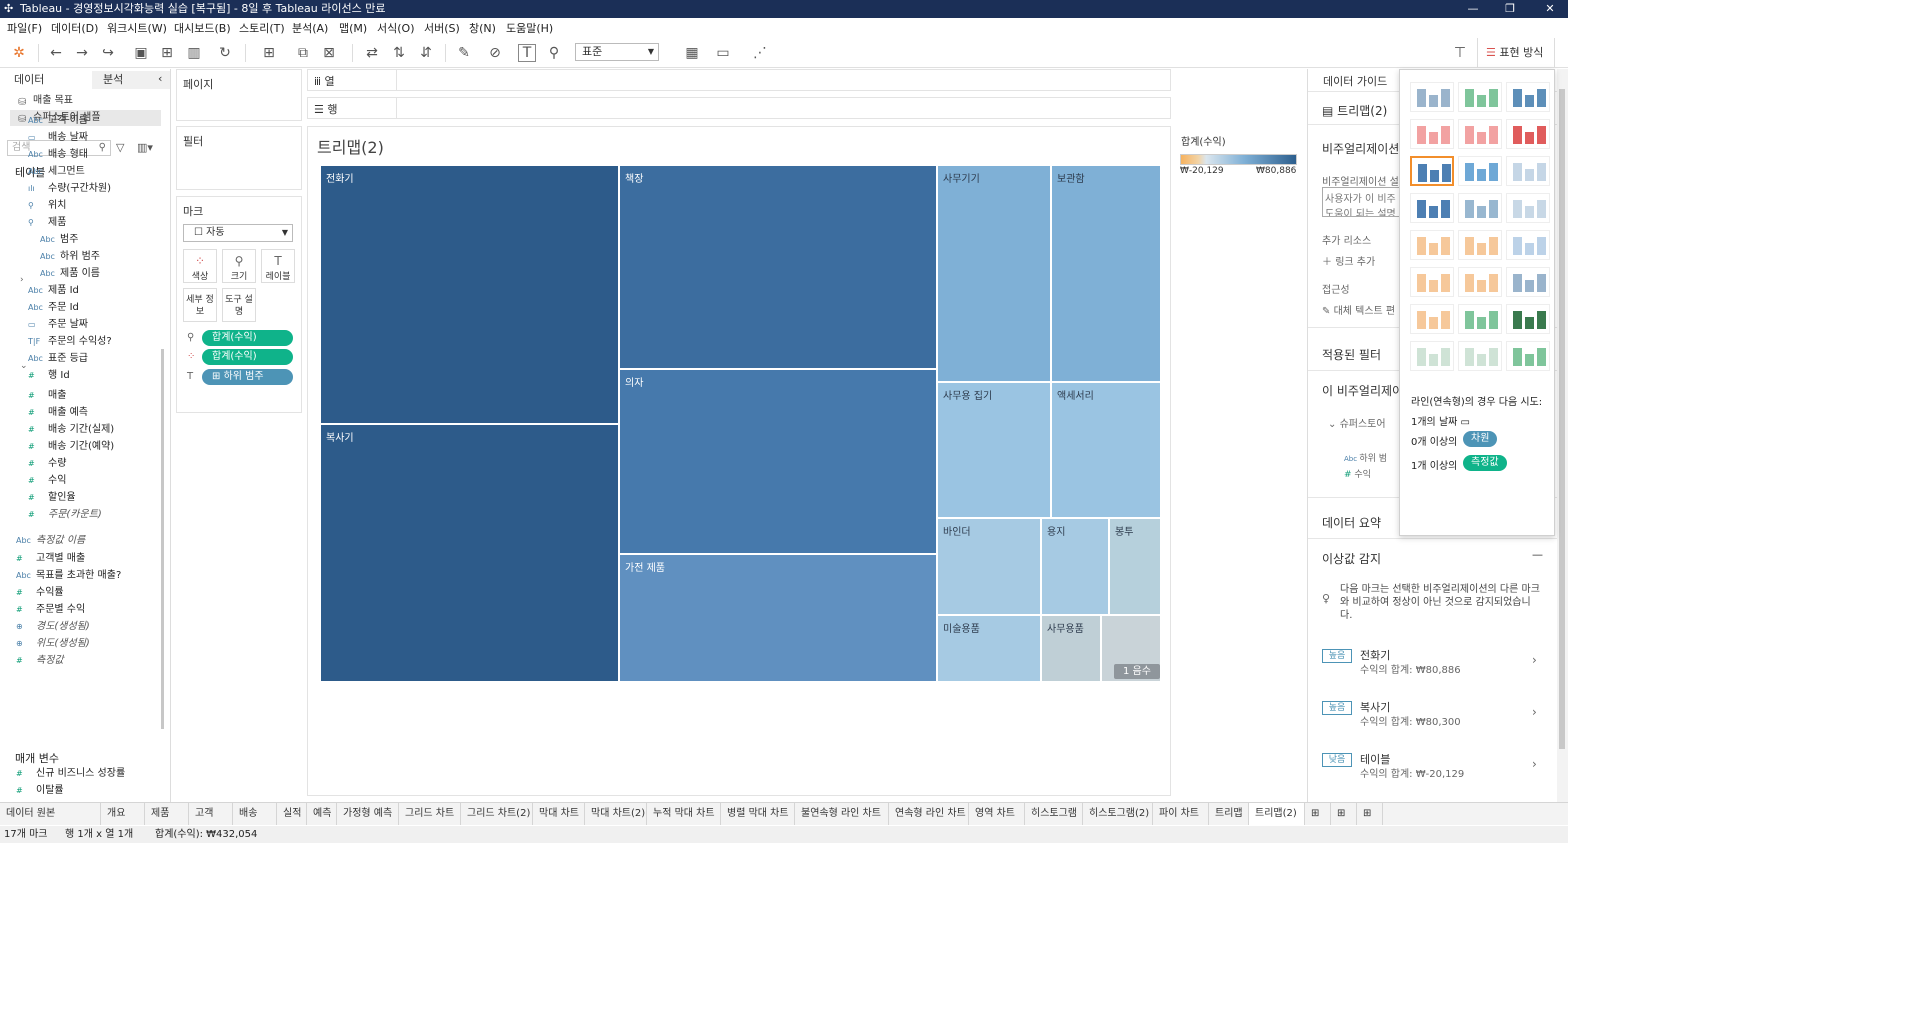  What do you see at coordinates (739, 108) in the screenshot?
I see `rows-shelf: ☰ 행` at bounding box center [739, 108].